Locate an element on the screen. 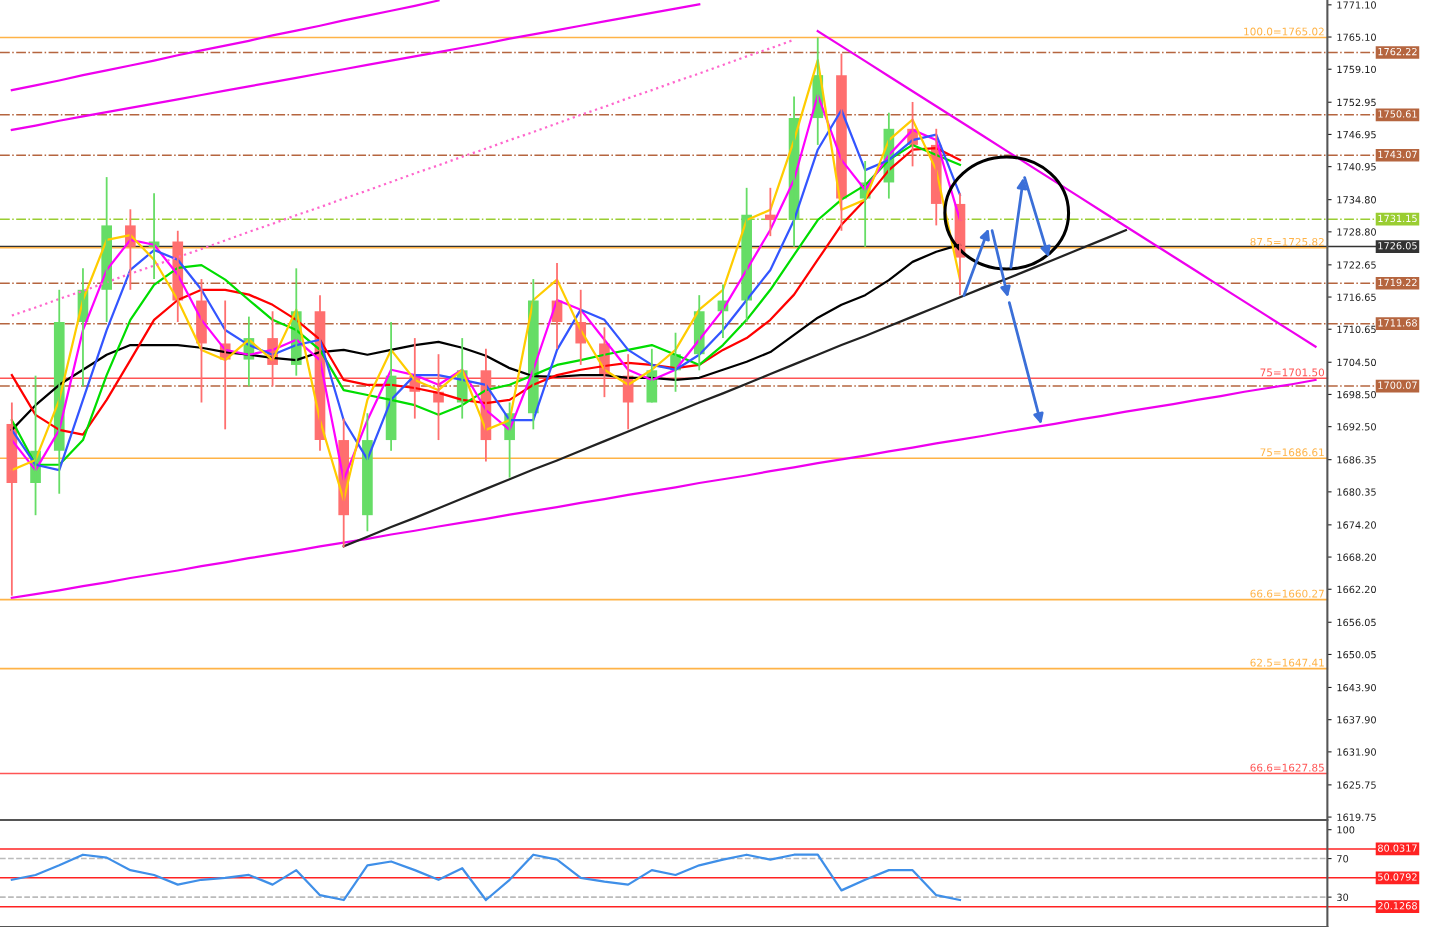 The height and width of the screenshot is (927, 1435). annotation: 75=1701.50 is located at coordinates (1292, 372).